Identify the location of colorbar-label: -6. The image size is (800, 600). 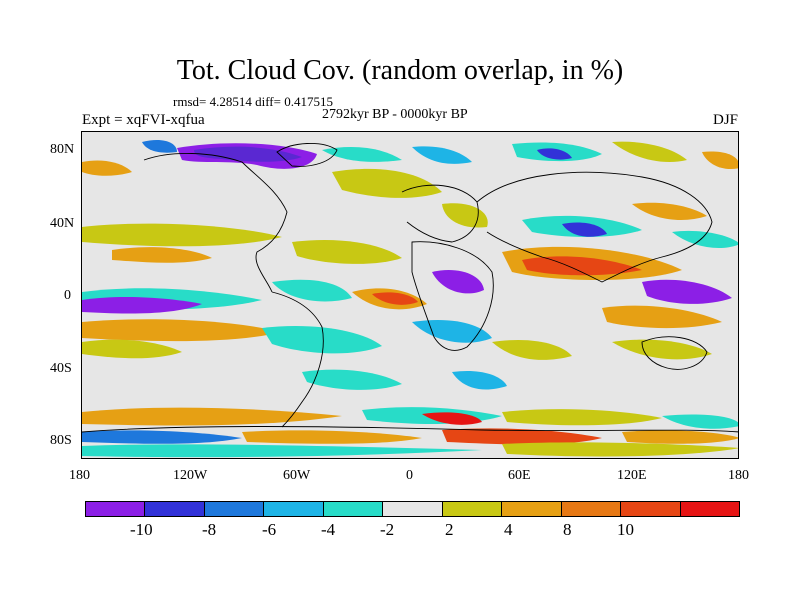
(269, 529).